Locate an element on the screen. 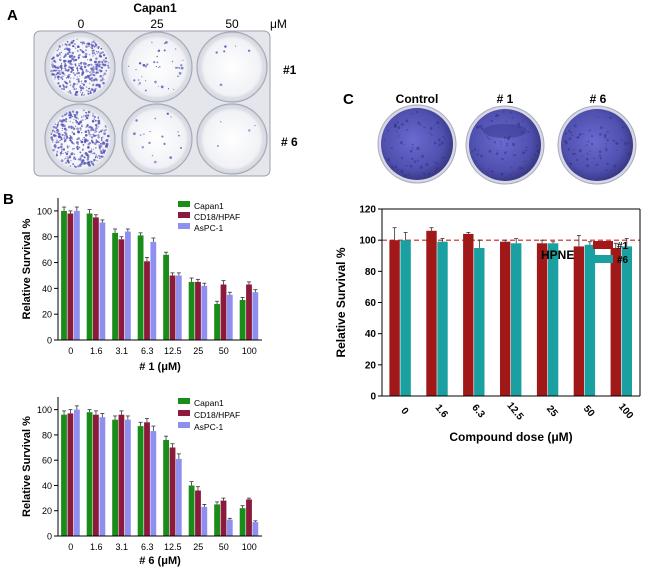  well-rim is located at coordinates (157, 67).